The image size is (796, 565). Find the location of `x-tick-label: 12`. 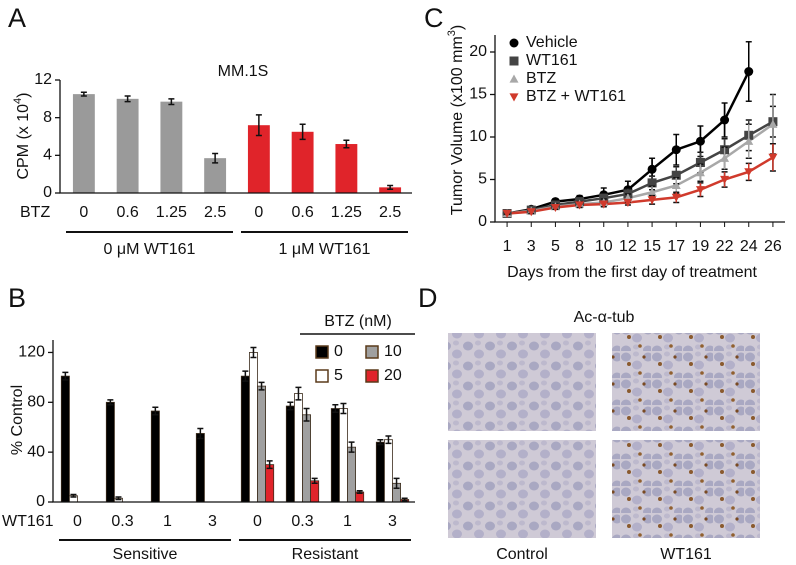

x-tick-label: 12 is located at coordinates (628, 246).